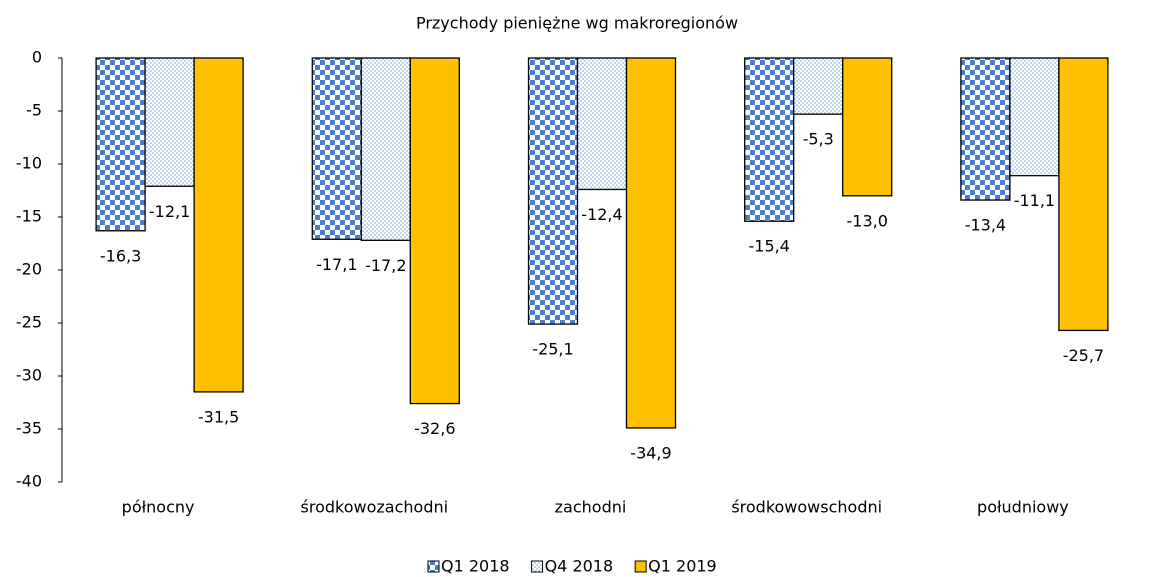  Describe the element at coordinates (385, 265) in the screenshot. I see `value-label: -17,2` at that location.